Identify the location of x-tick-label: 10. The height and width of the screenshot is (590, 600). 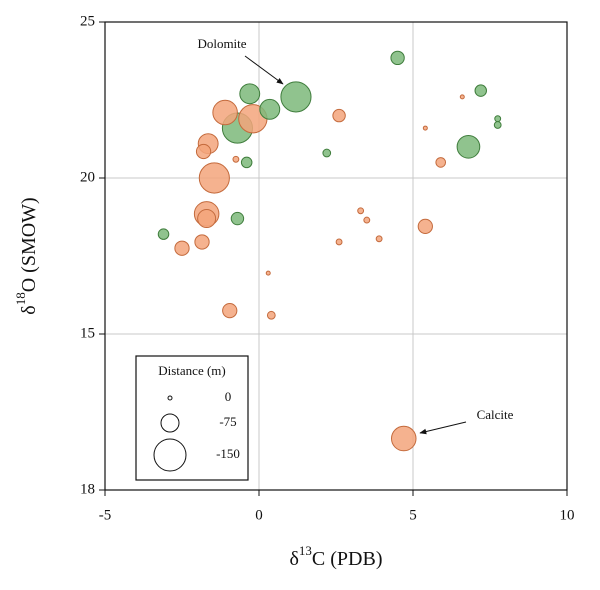
(567, 515).